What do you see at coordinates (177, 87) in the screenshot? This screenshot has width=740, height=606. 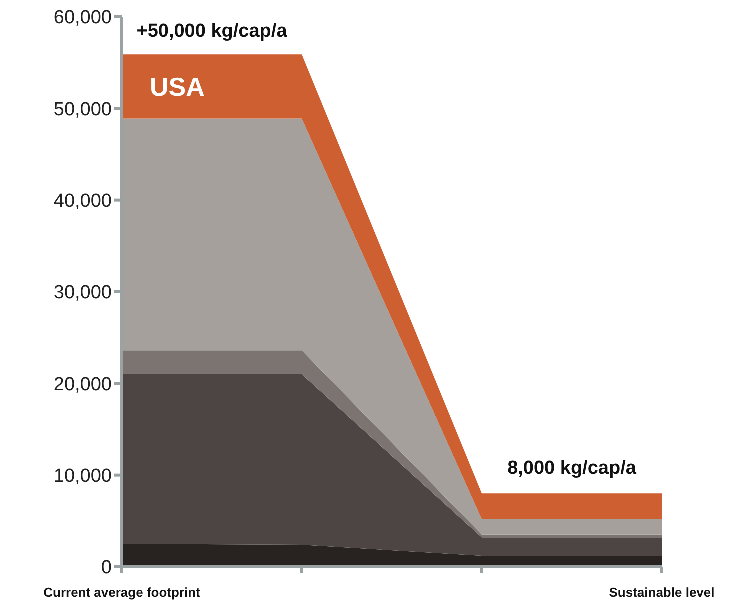 I see `series-label: USA` at bounding box center [177, 87].